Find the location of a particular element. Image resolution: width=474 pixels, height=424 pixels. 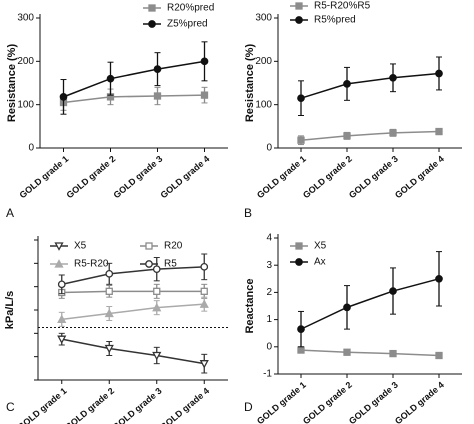

legend-label: R20 is located at coordinates (173, 246).